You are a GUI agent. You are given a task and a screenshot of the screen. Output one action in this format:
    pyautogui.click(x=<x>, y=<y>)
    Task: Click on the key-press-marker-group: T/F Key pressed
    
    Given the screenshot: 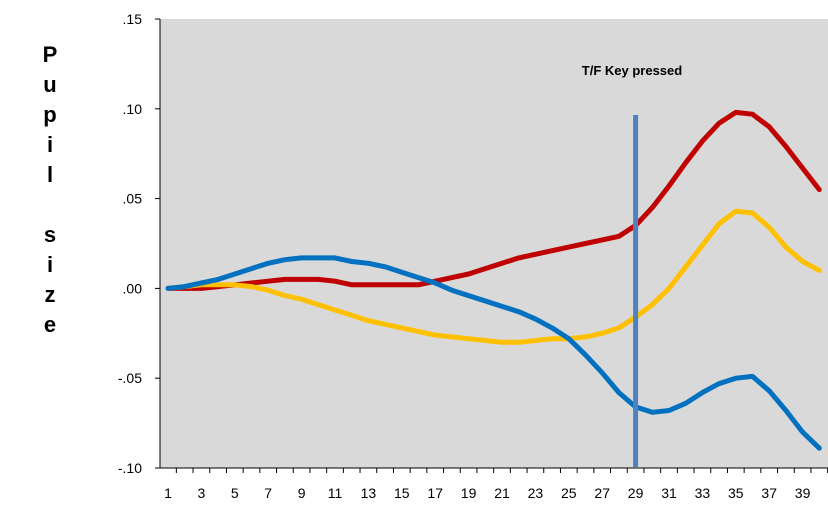 What is the action you would take?
    pyautogui.click(x=632, y=265)
    